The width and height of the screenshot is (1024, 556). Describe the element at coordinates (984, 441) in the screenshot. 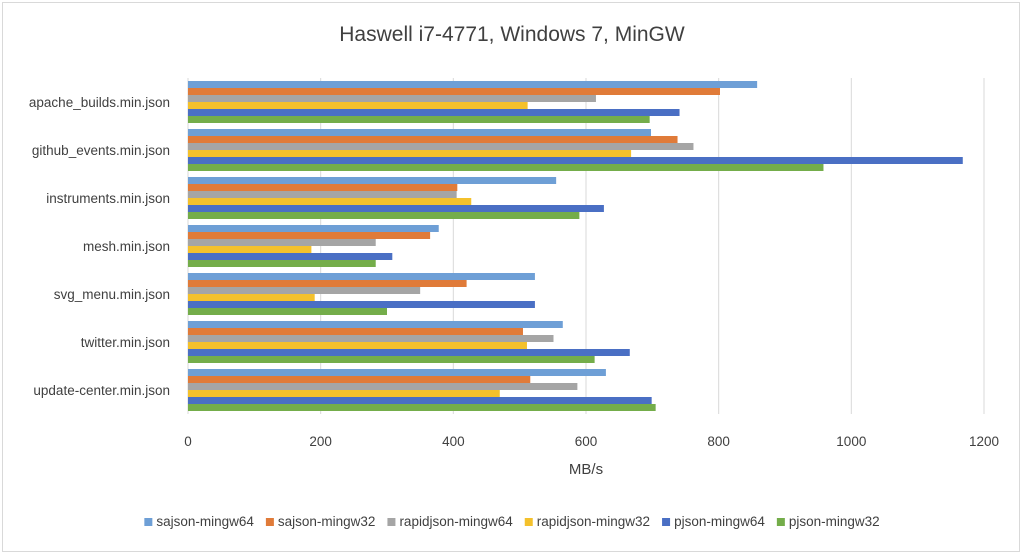

I see `x-tick-label: 1200` at that location.